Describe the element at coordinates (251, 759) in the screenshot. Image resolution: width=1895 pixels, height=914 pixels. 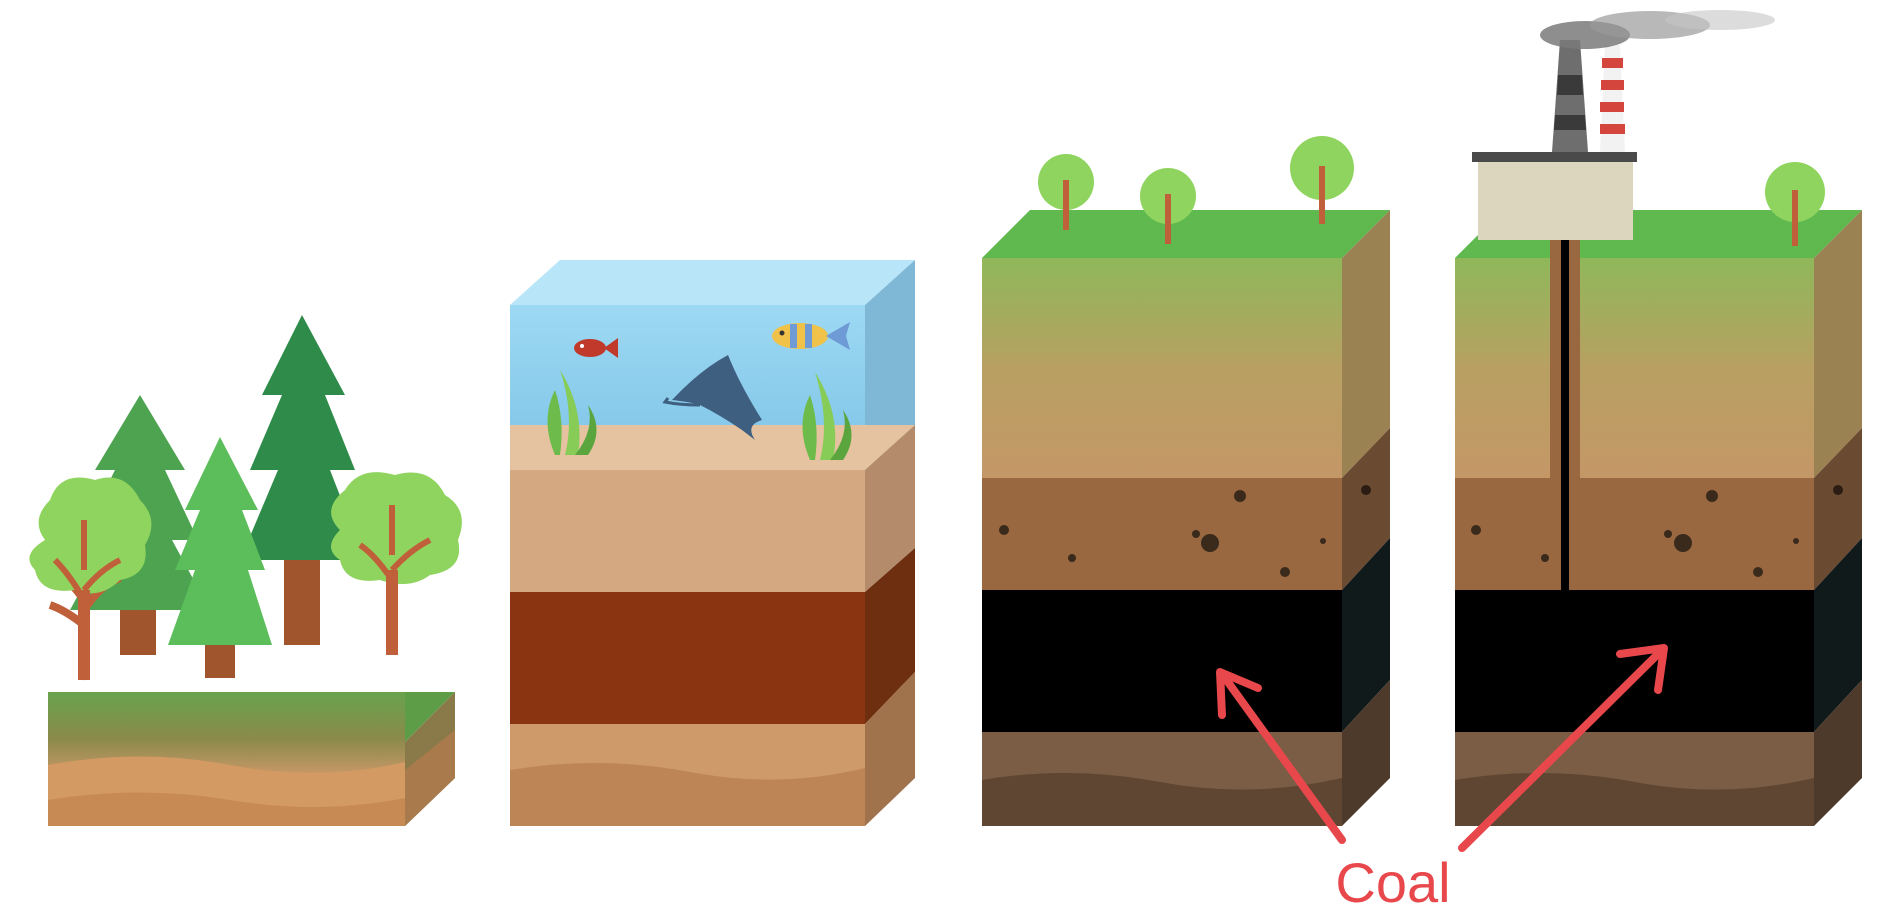
I see `forest-block` at that location.